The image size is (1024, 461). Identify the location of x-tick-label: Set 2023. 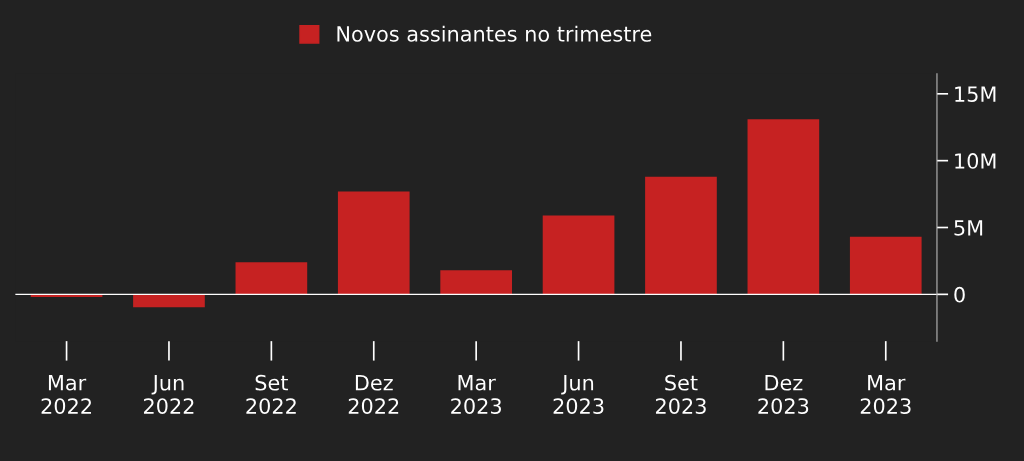
(680, 394).